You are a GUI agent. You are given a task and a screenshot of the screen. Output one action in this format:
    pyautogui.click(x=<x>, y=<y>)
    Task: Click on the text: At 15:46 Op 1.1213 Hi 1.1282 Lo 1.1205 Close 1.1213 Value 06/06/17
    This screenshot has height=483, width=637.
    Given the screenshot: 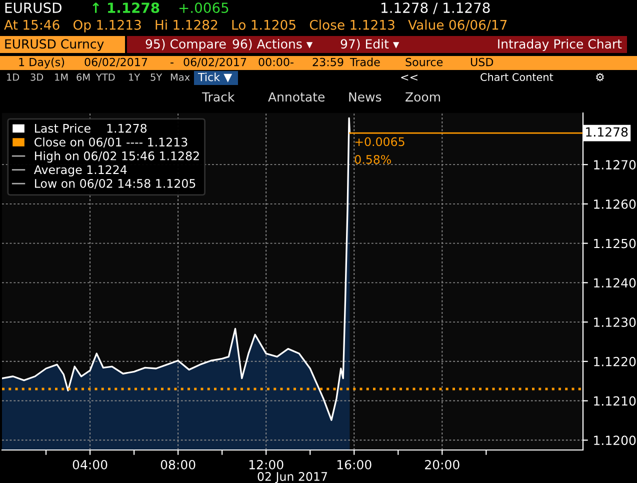 What is the action you would take?
    pyautogui.click(x=255, y=26)
    